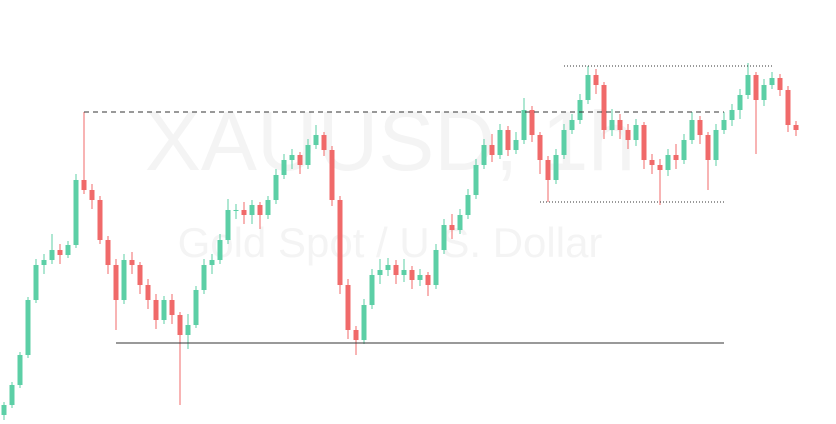  Describe the element at coordinates (390, 141) in the screenshot. I see `watermark-title: XAUUSD, 1h` at that location.